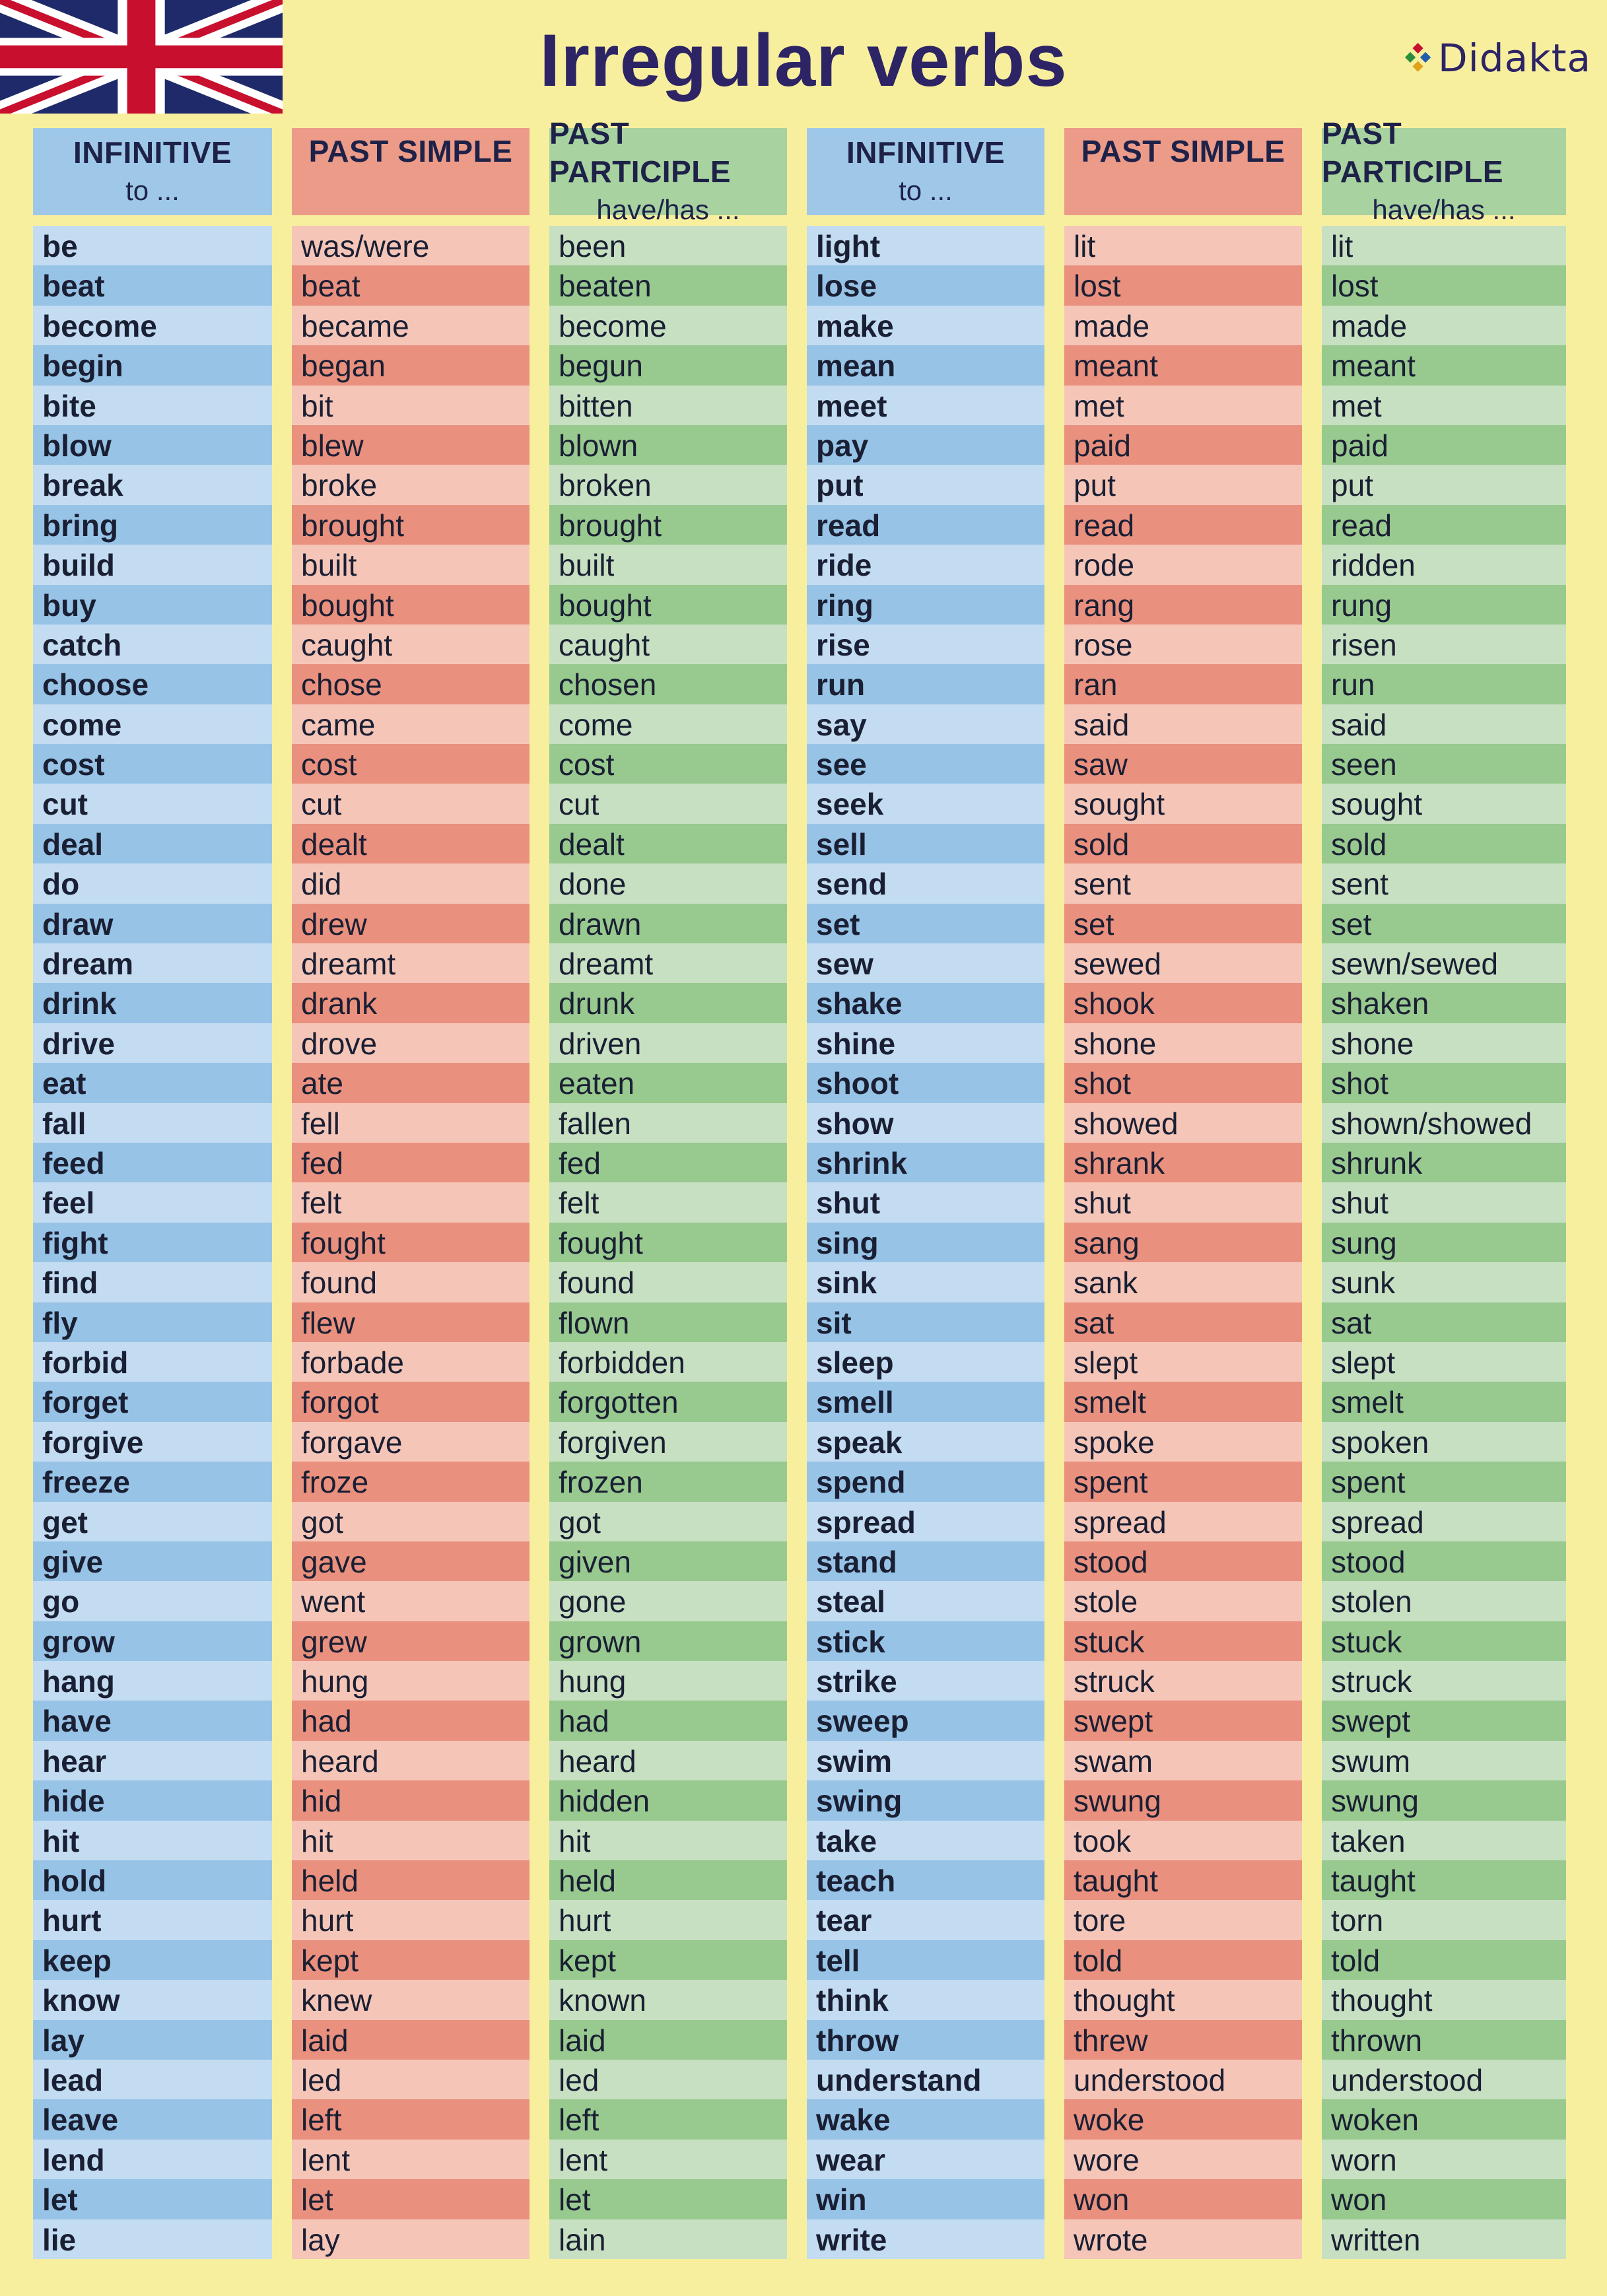 The image size is (1607, 2296). What do you see at coordinates (411, 963) in the screenshot?
I see `verb-cell: dreamt` at bounding box center [411, 963].